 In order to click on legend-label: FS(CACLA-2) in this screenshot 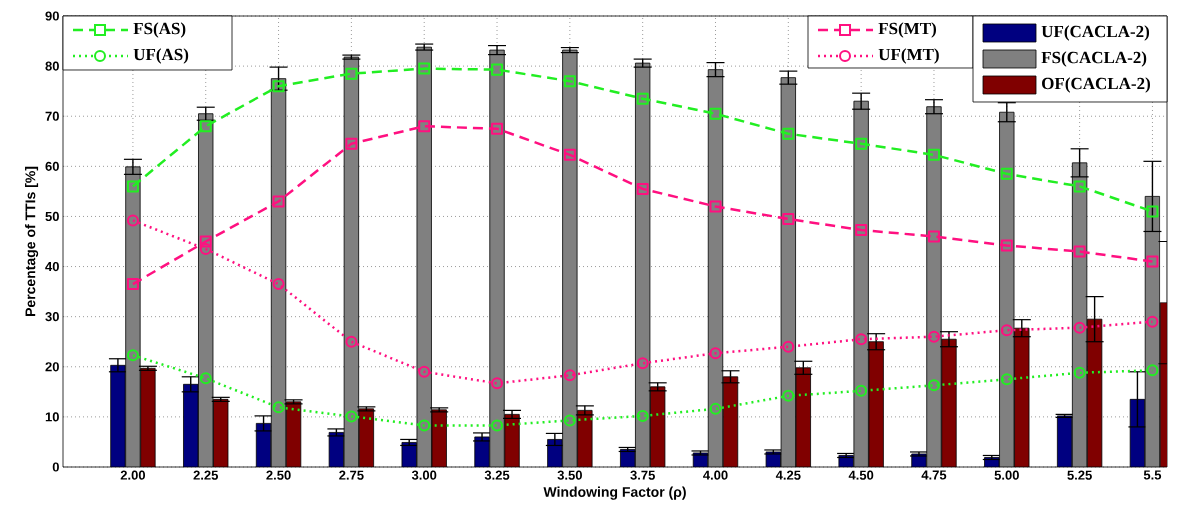, I will do `click(1094, 59)`.